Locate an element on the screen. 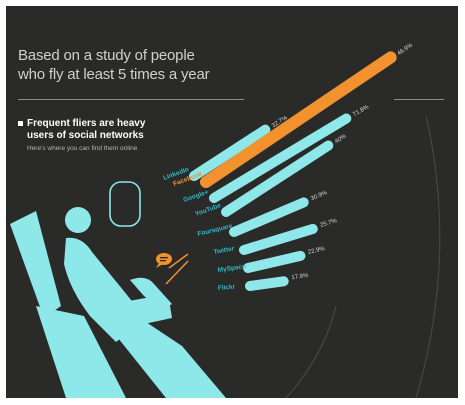  bar-myspace is located at coordinates (274, 261).